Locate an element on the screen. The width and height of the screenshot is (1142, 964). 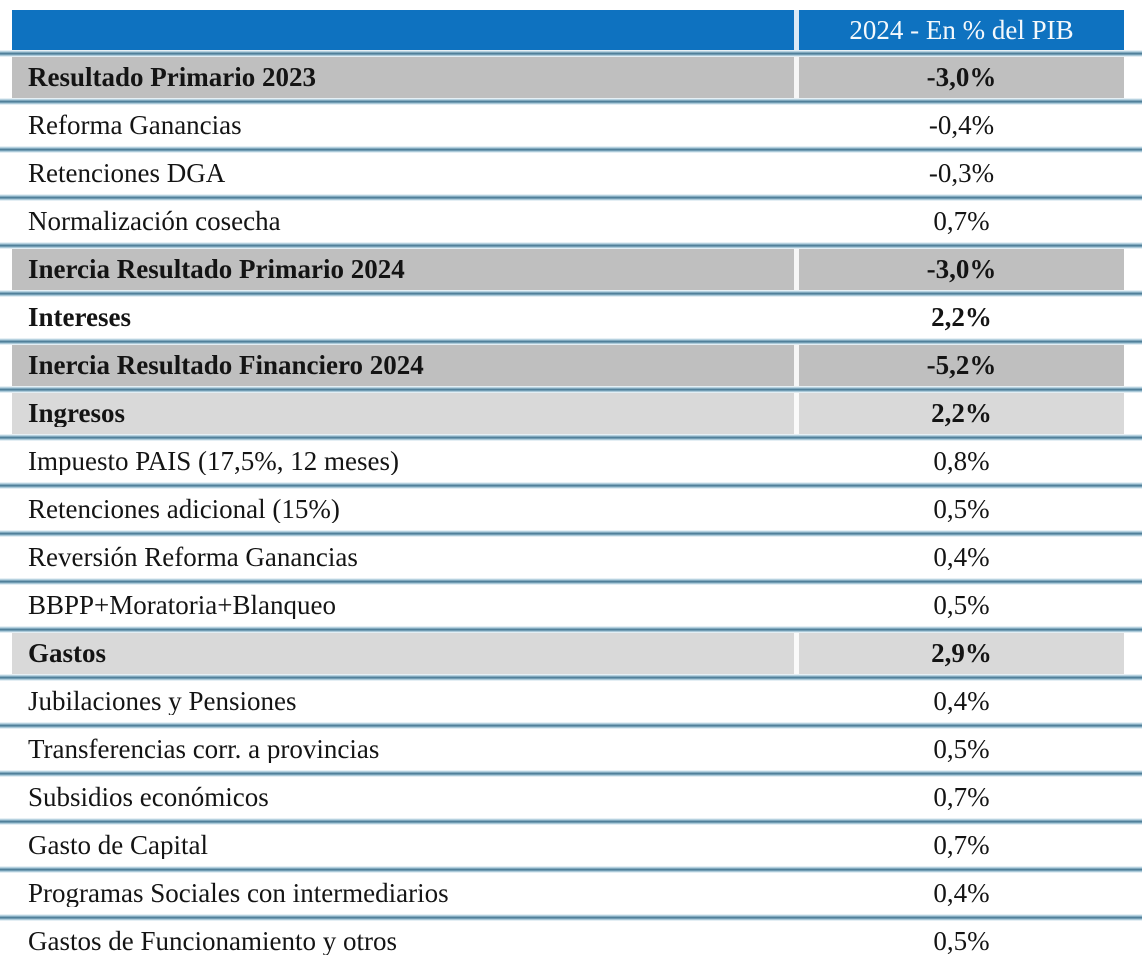
table-row: Retenciones adicional (15%) 0,5% is located at coordinates (568, 509).